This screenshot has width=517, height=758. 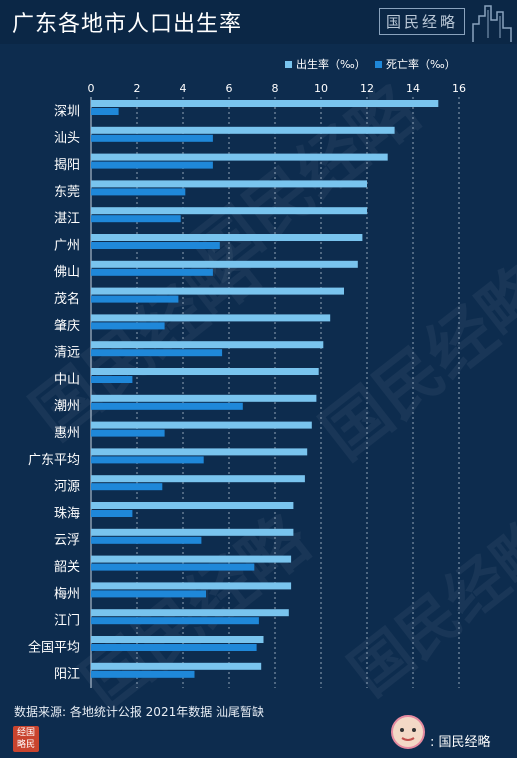 I want to click on category-label: 中山, so click(x=67, y=379).